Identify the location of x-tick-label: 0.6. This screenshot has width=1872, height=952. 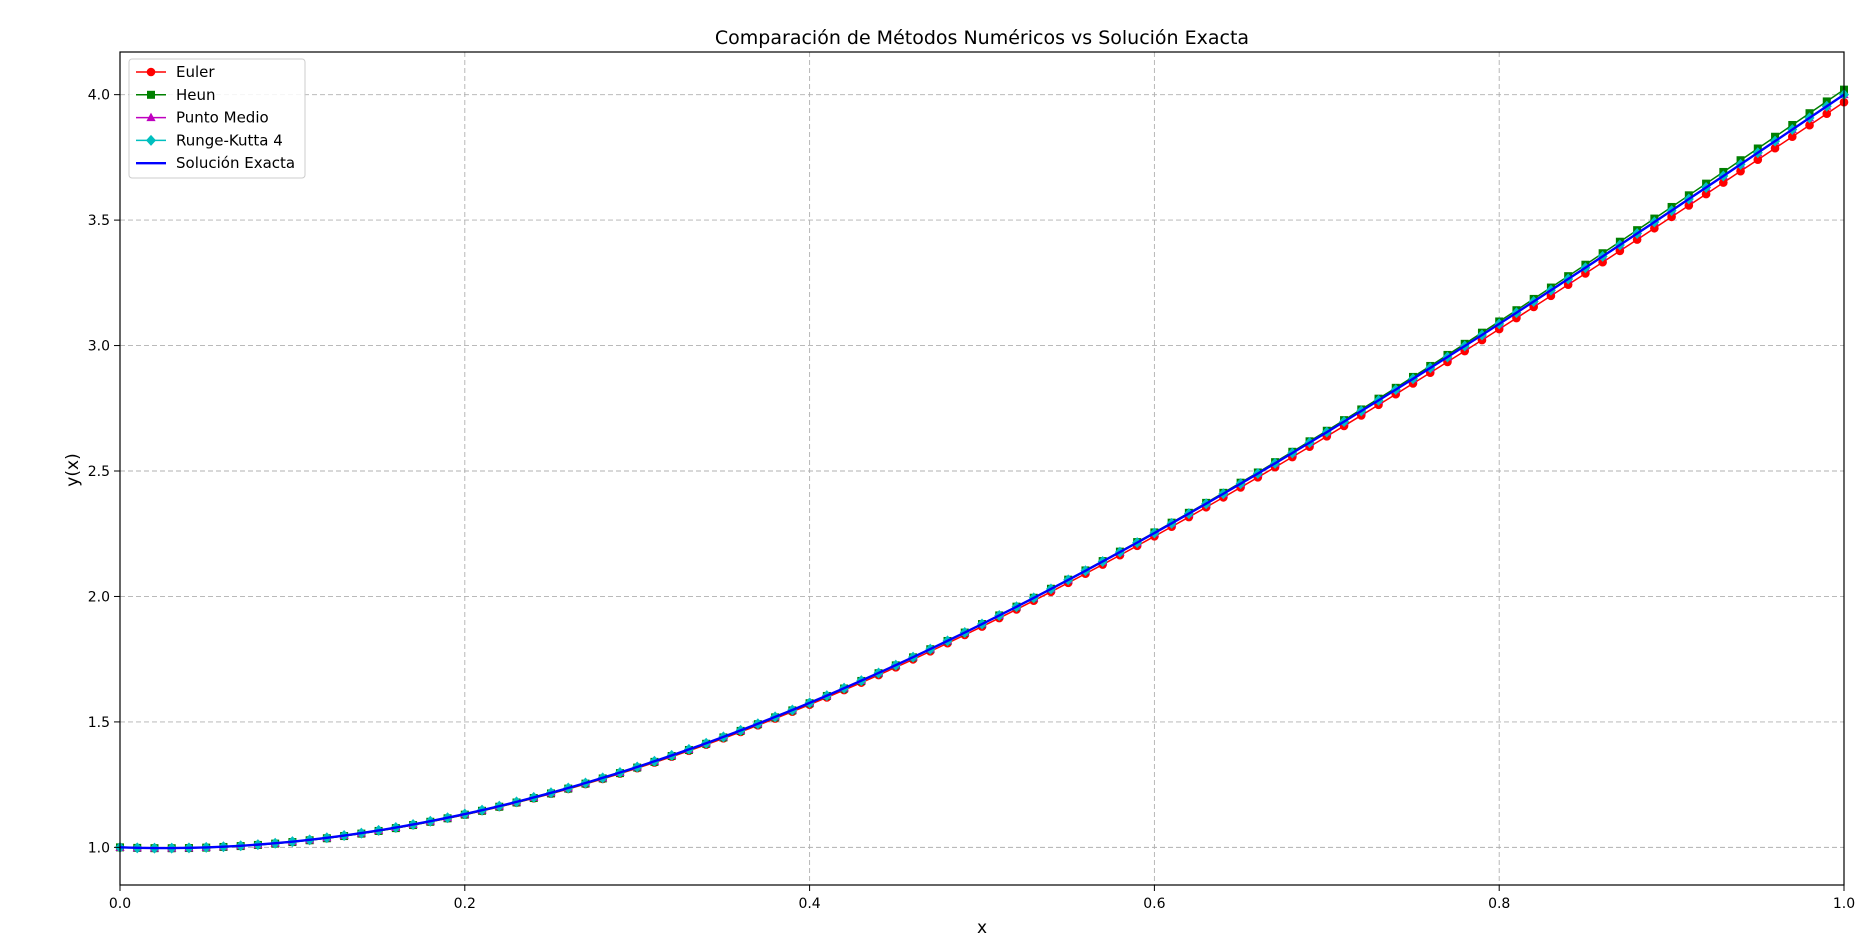
(1154, 904).